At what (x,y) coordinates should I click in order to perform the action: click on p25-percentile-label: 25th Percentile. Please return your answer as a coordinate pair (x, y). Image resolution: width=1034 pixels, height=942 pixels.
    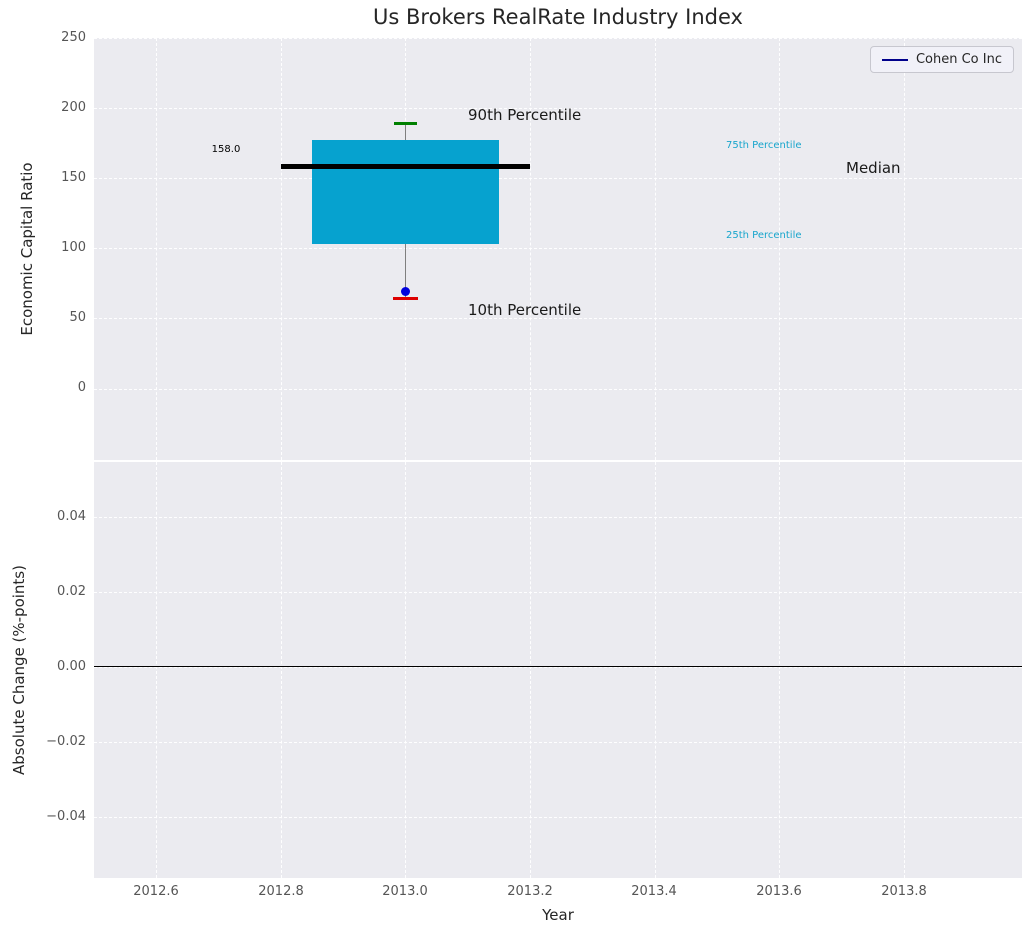
    Looking at the image, I should click on (764, 235).